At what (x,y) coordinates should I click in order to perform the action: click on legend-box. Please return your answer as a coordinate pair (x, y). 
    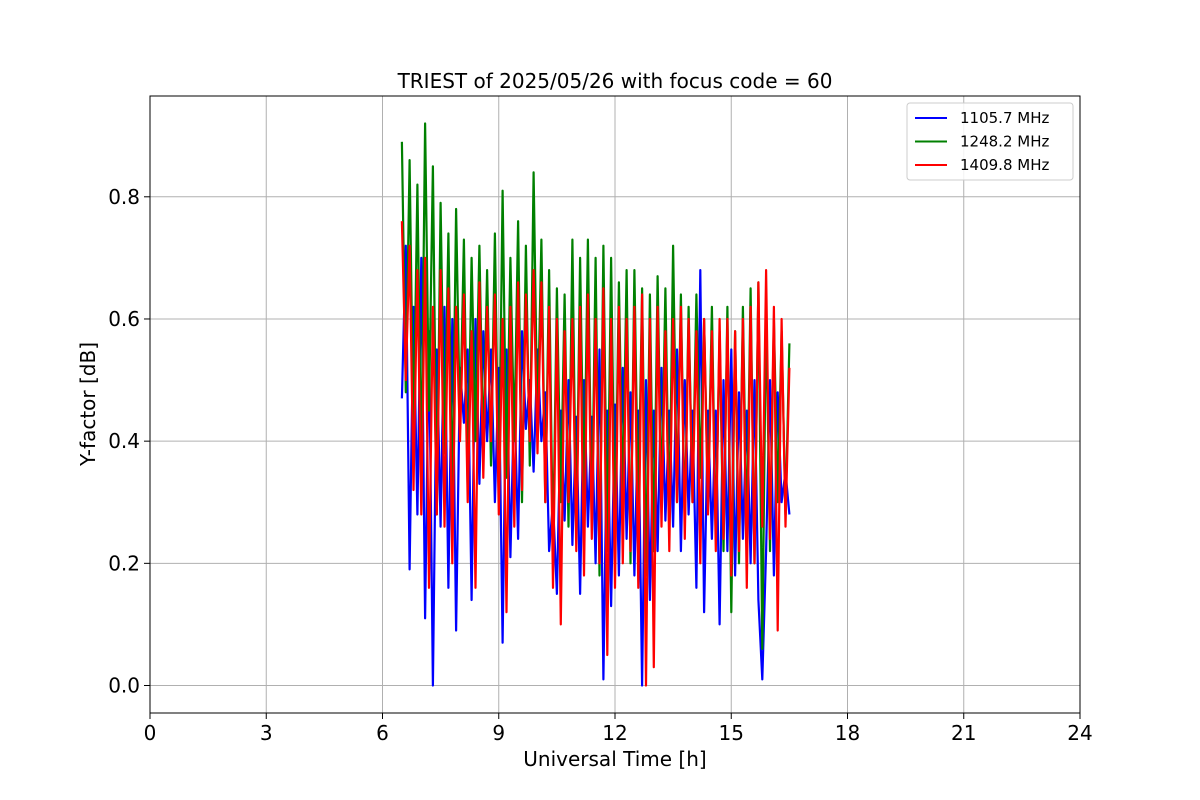
    Looking at the image, I should click on (990, 141).